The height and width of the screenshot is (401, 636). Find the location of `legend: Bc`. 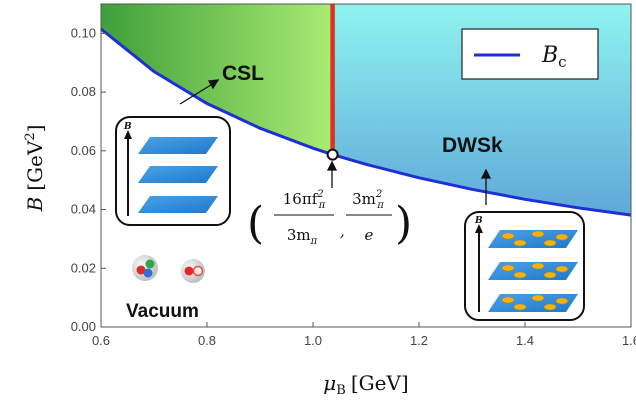

legend: Bc is located at coordinates (530, 54).